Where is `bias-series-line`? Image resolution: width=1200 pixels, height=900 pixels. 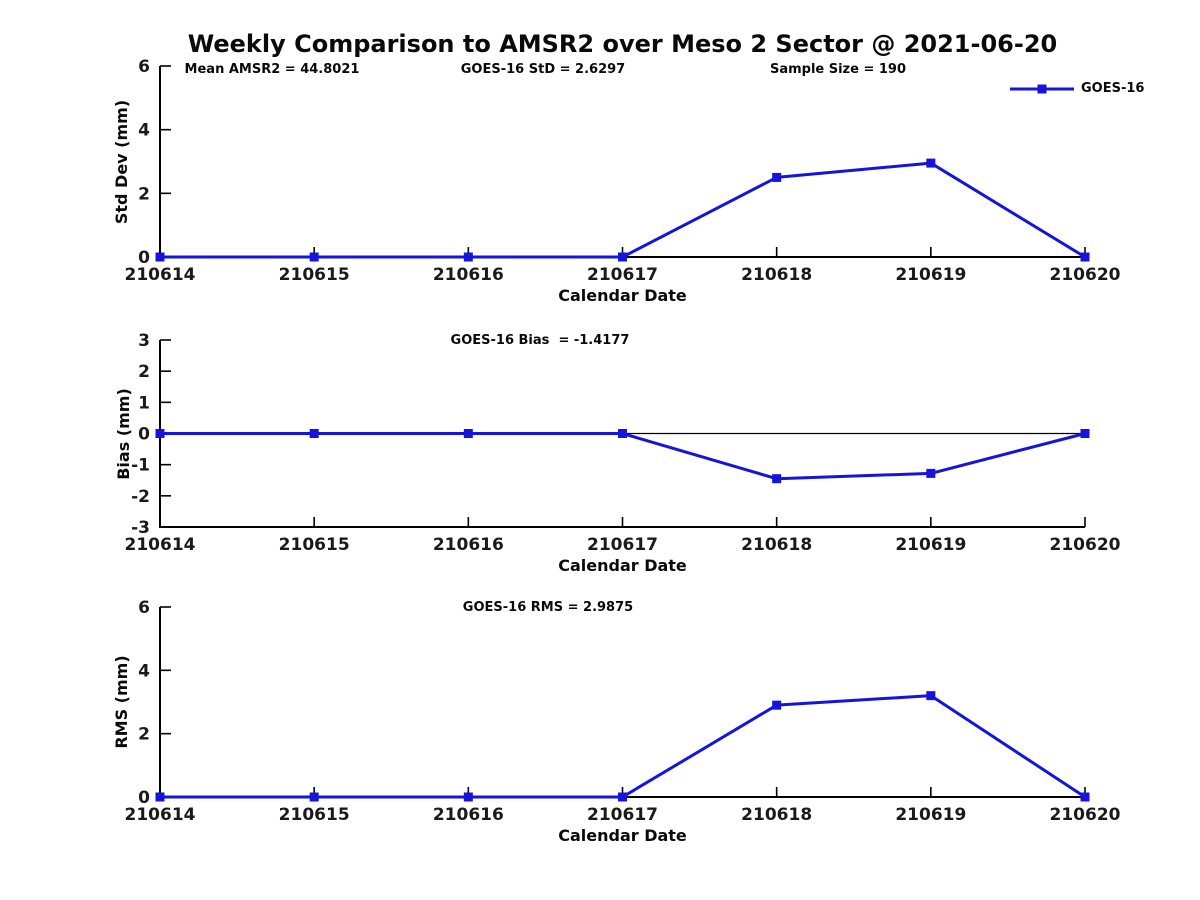 bias-series-line is located at coordinates (623, 456).